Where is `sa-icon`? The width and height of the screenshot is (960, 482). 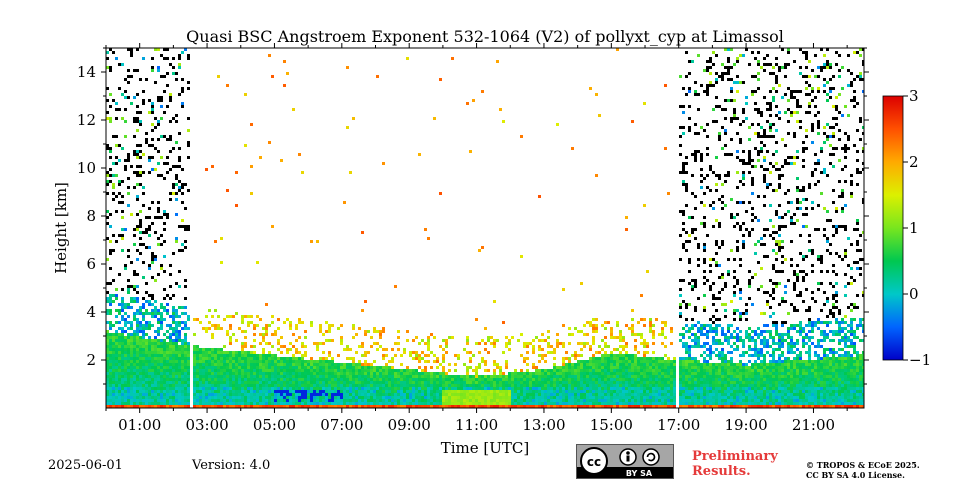
sa-icon is located at coordinates (651, 457).